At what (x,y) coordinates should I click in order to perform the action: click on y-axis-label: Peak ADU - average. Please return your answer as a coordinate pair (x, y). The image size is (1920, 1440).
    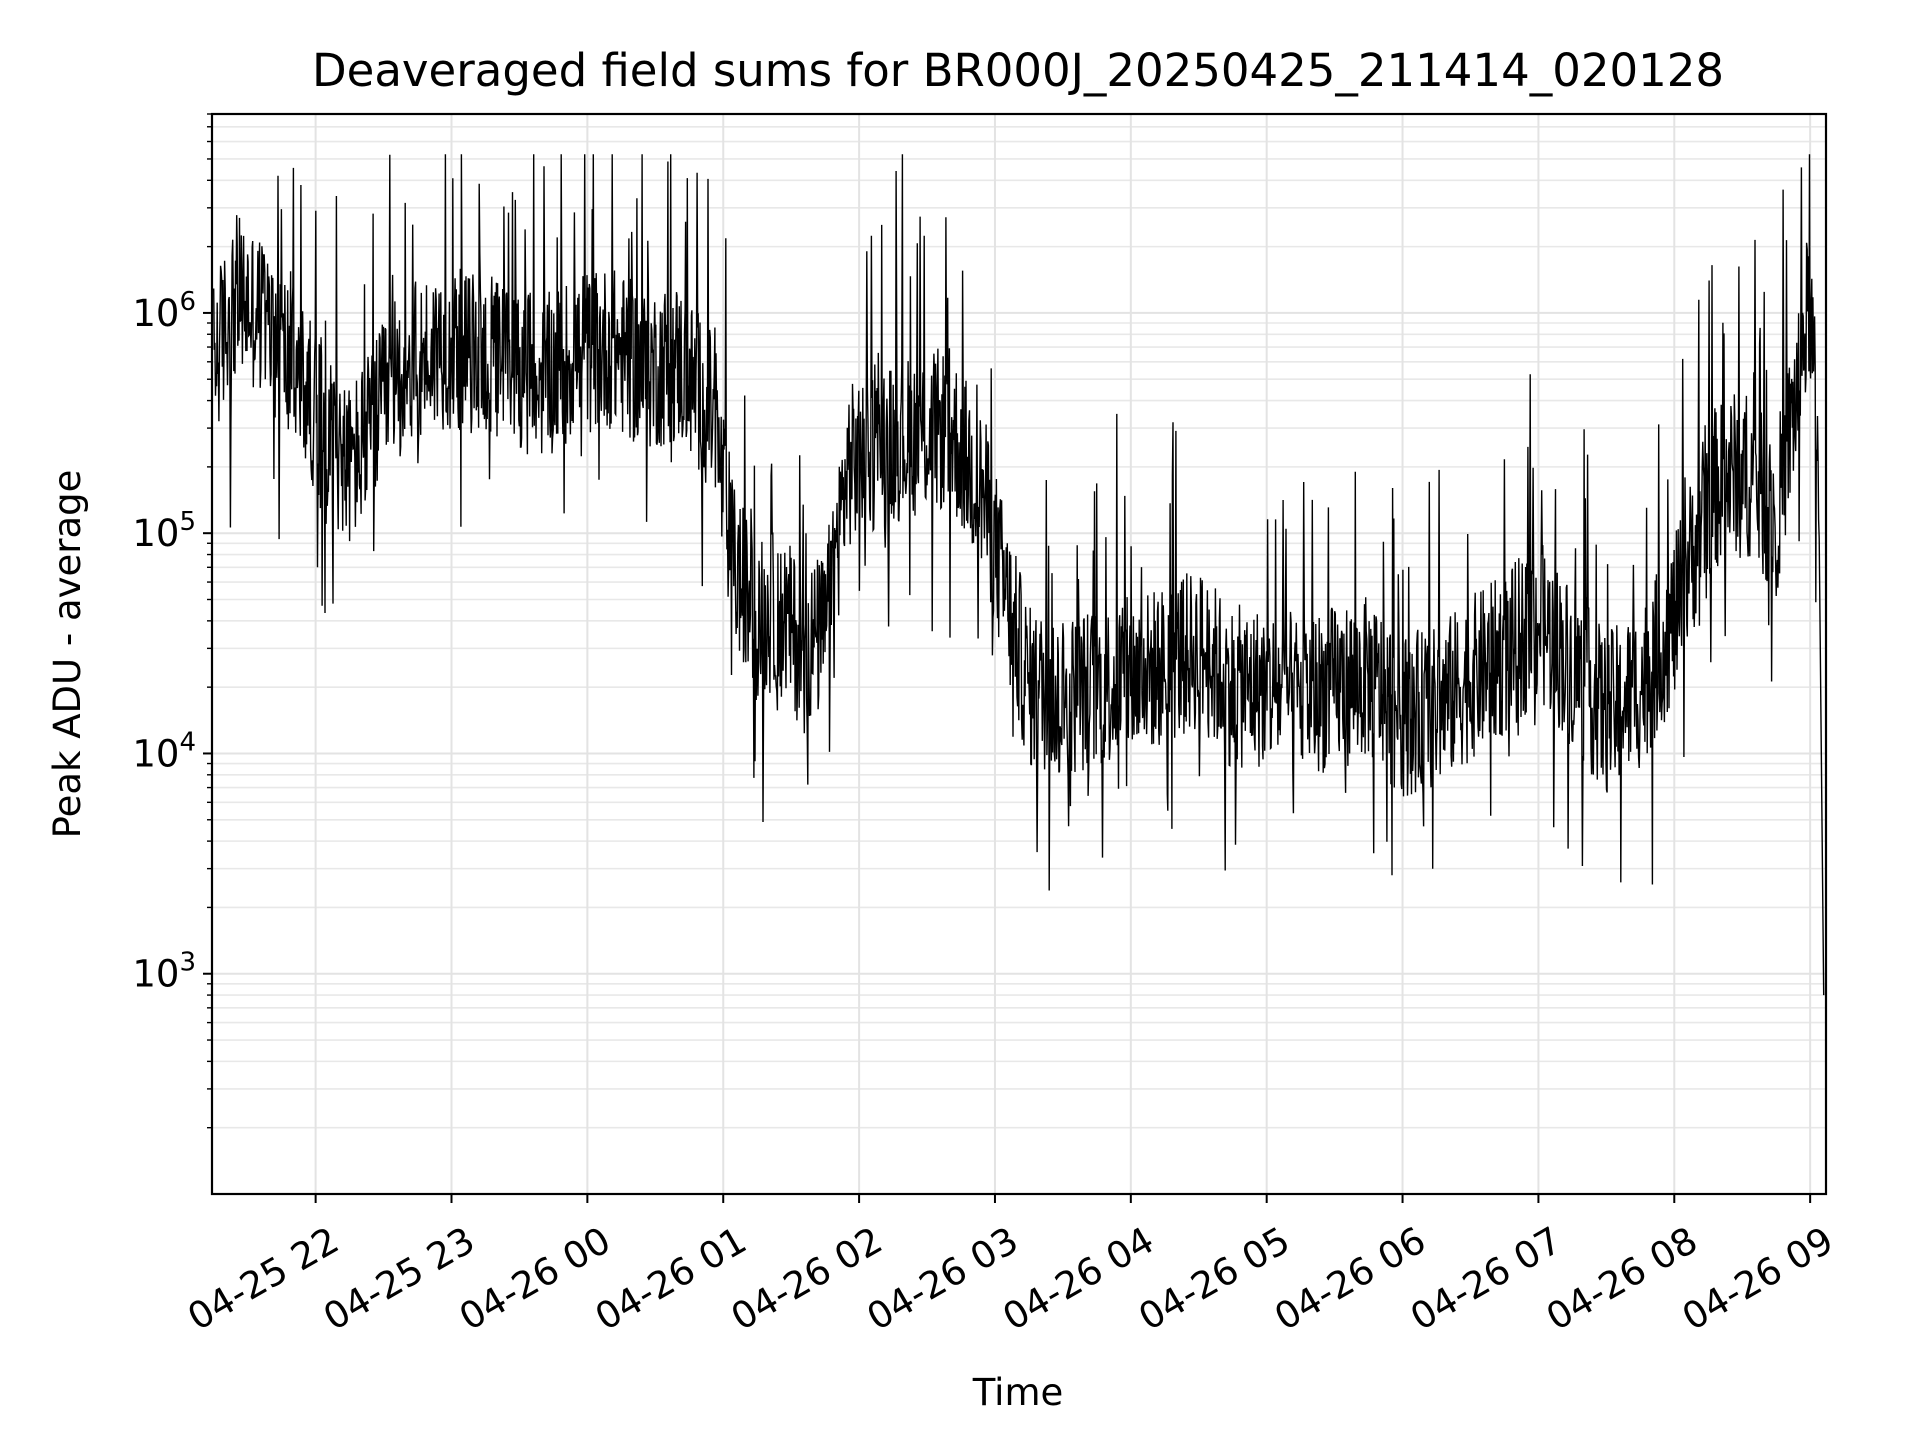
    Looking at the image, I should click on (67, 654).